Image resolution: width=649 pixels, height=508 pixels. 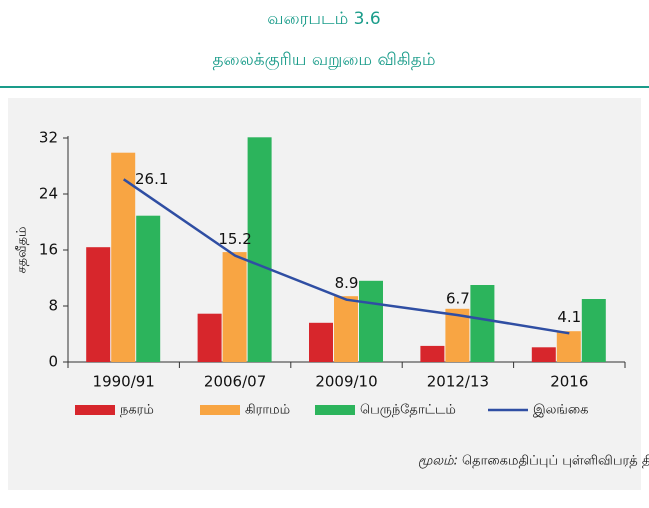 What do you see at coordinates (560, 410) in the screenshot?
I see `legend-label: இலங்கை` at bounding box center [560, 410].